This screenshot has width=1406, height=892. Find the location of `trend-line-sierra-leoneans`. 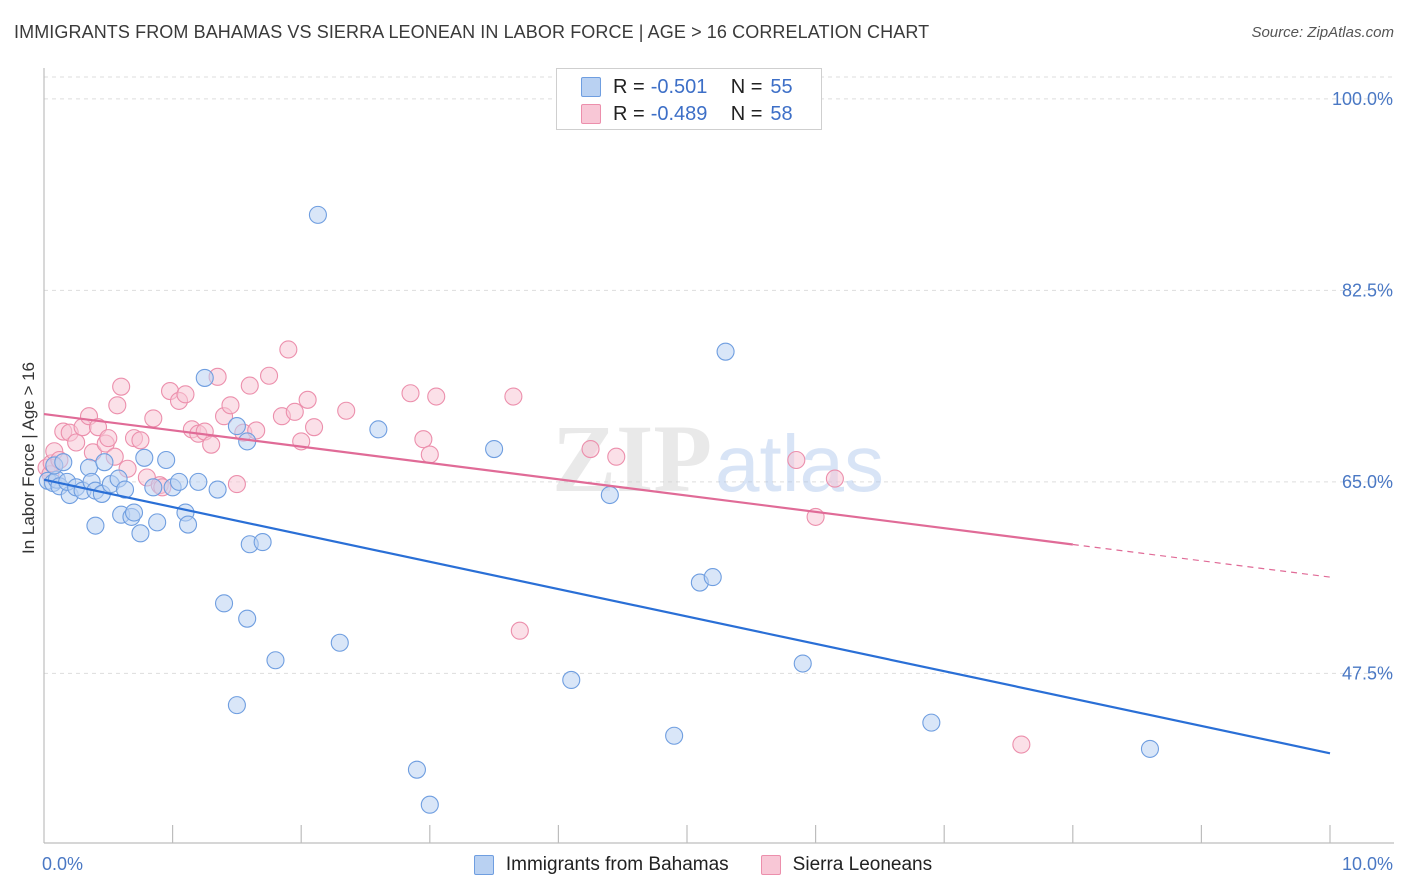

trend-line-sierra-leoneans is located at coordinates (558, 479).